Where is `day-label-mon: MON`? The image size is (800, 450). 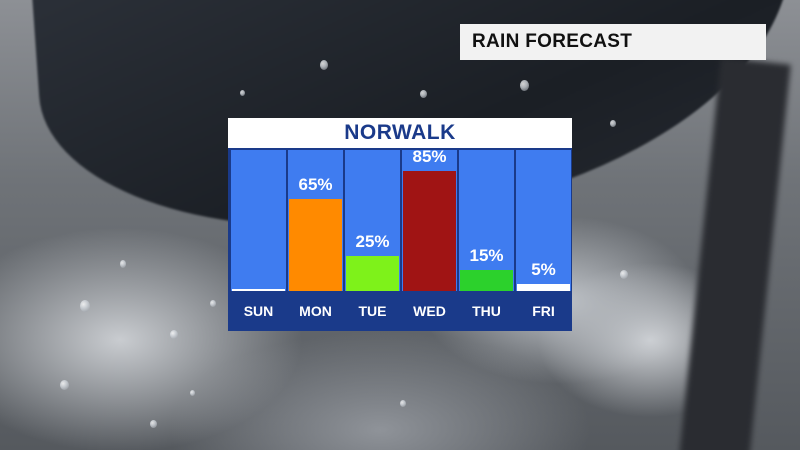 day-label-mon: MON is located at coordinates (315, 311).